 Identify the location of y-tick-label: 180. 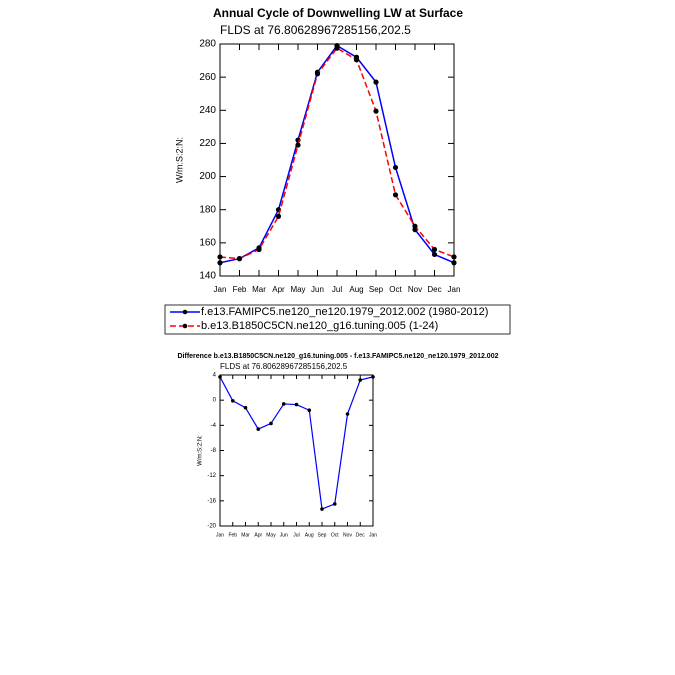
(207, 209).